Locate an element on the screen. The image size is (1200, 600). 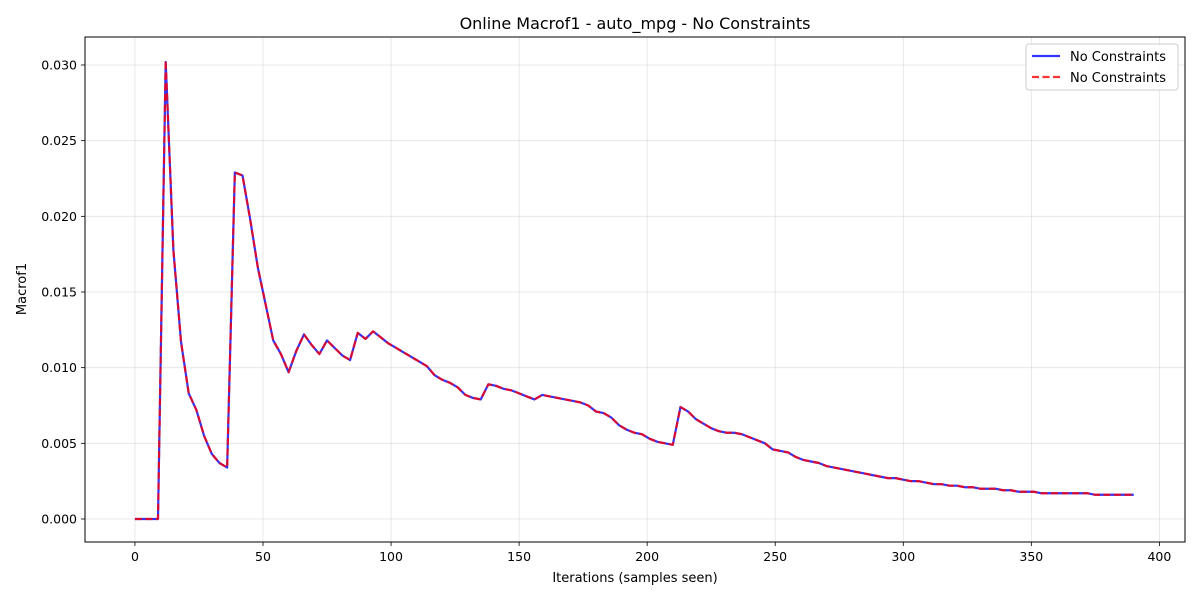
x-tick-label: 150 is located at coordinates (519, 556).